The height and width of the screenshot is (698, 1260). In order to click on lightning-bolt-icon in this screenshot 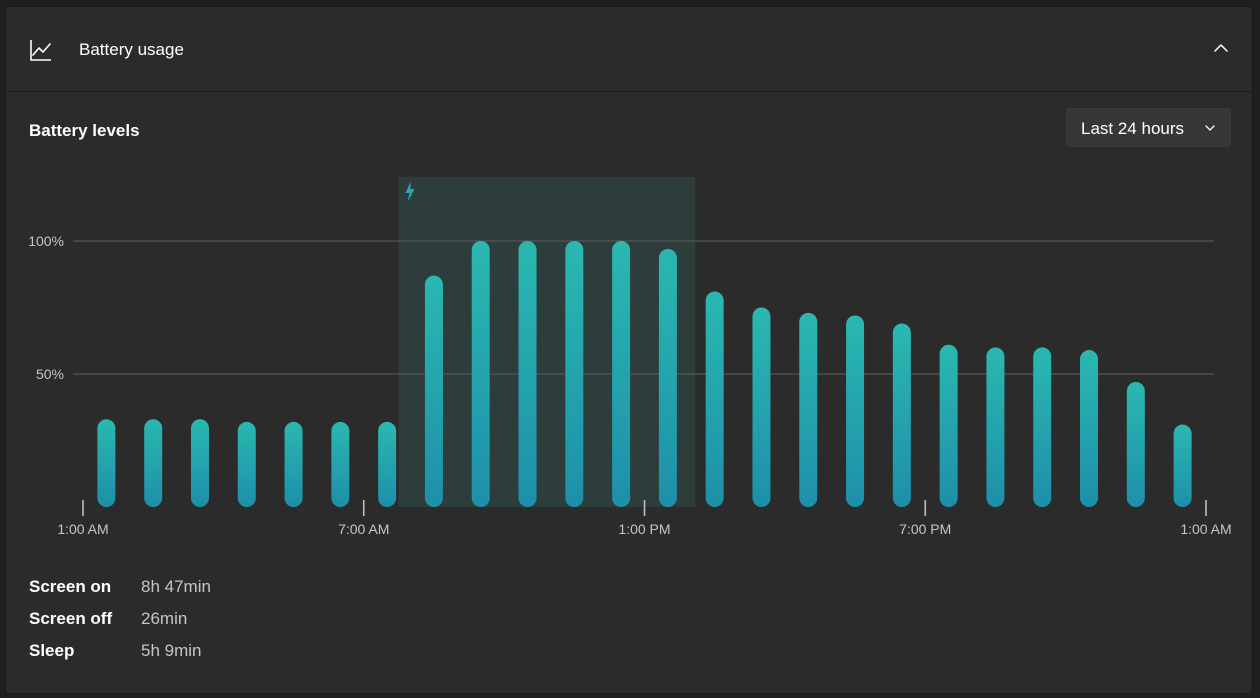, I will do `click(410, 192)`.